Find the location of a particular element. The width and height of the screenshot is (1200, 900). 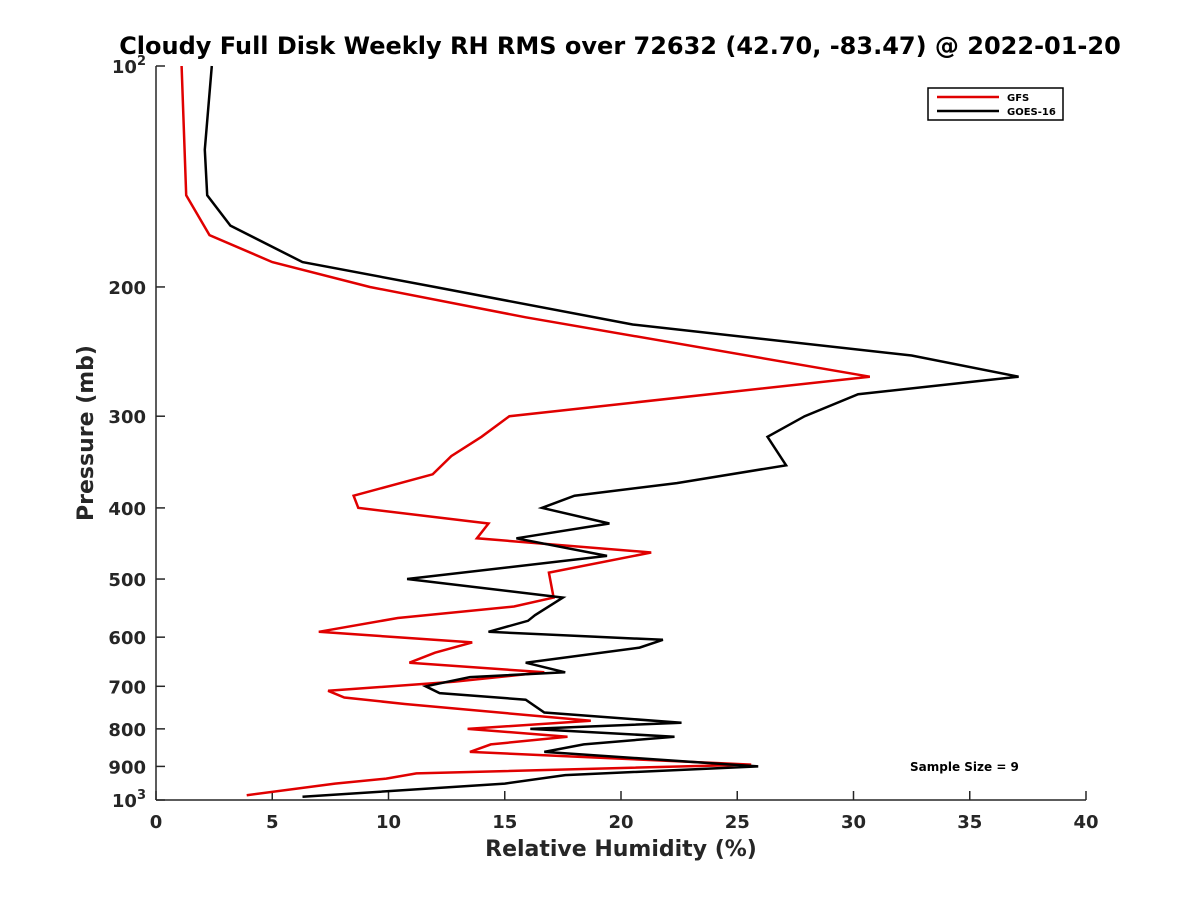

x-tick-label: 30 is located at coordinates (853, 822).